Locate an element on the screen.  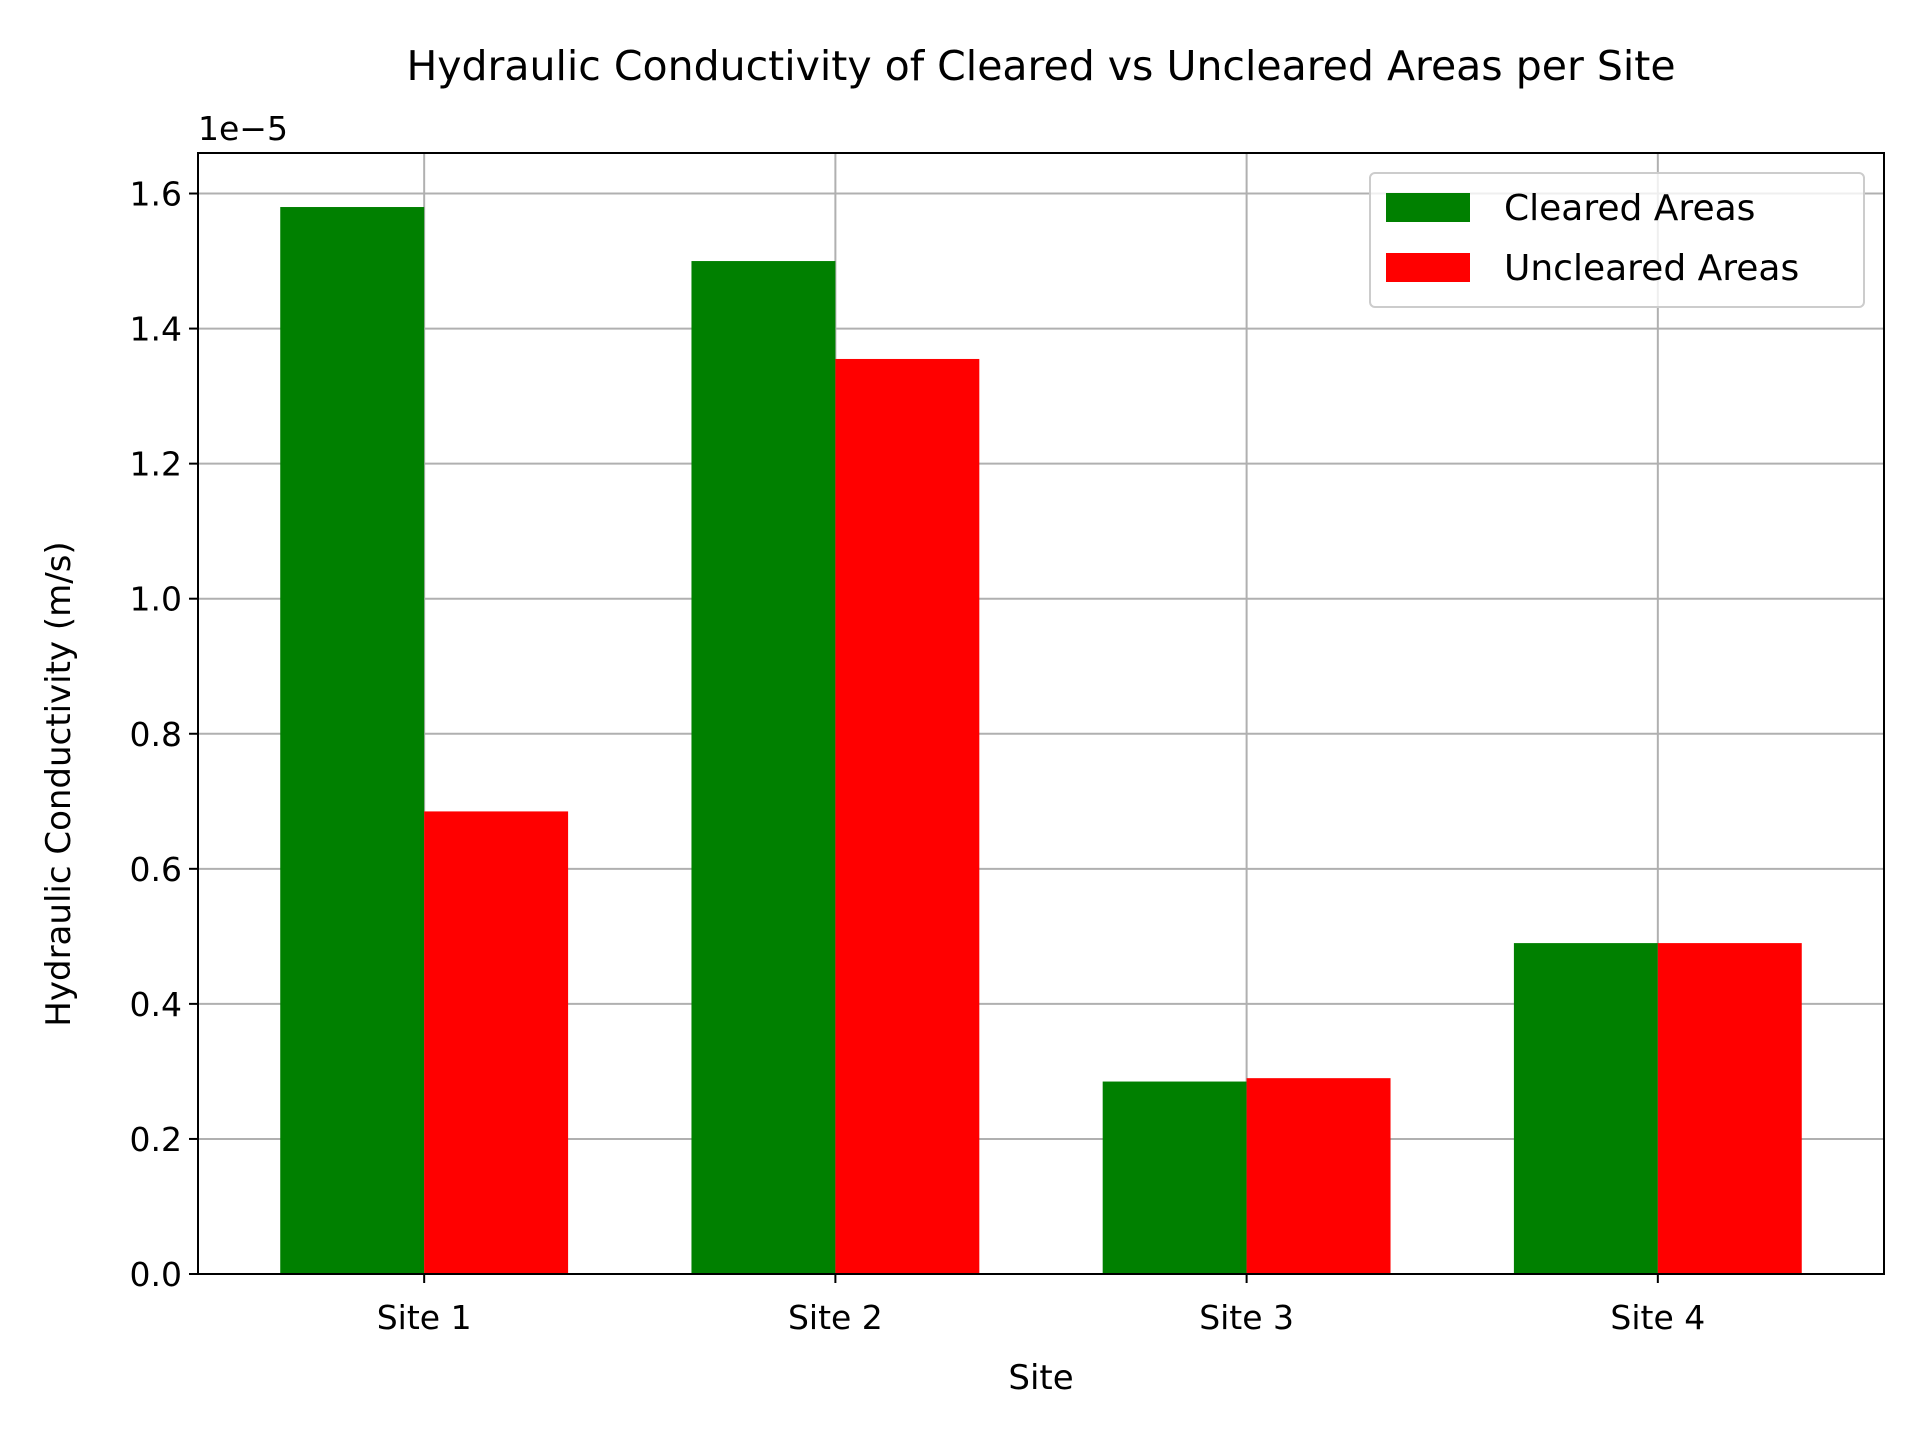
y-tick-label: 1.6 is located at coordinates (156, 194).